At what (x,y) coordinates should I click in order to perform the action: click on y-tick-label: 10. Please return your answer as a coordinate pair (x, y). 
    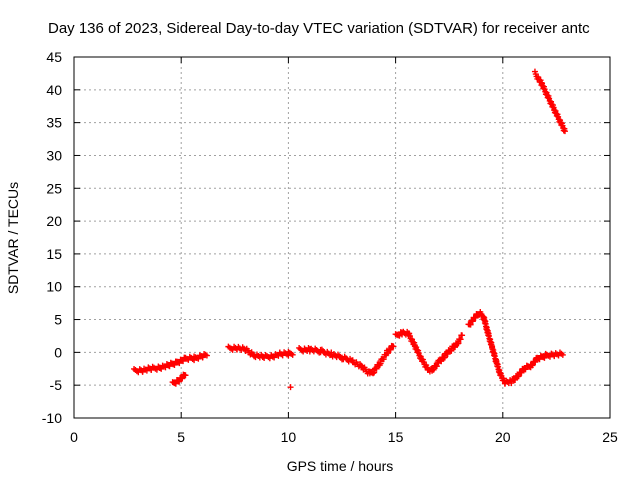
    Looking at the image, I should click on (54, 287).